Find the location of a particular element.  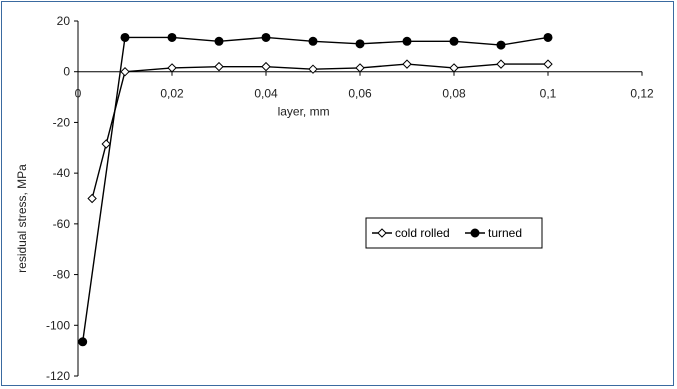

legend-label-cold-rolled: cold rolled is located at coordinates (422, 233).